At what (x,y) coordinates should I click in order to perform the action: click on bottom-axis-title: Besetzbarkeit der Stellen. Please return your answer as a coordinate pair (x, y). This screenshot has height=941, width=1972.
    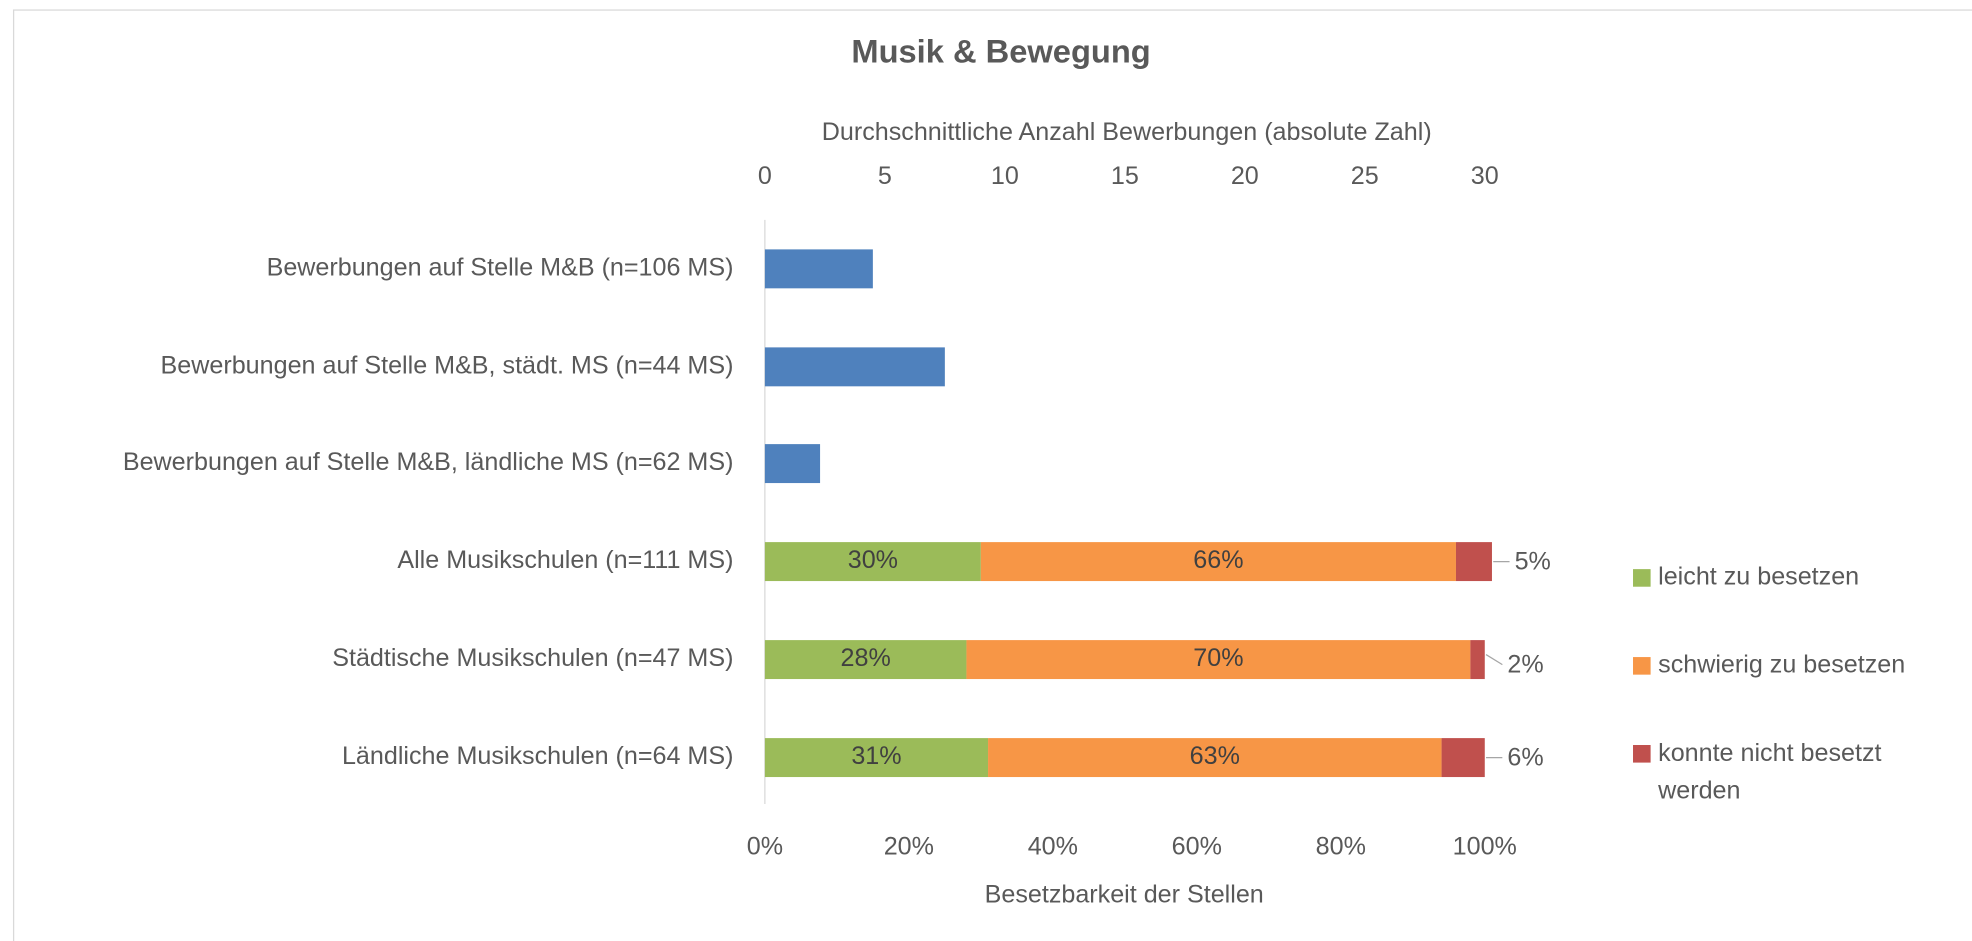
    Looking at the image, I should click on (1124, 894).